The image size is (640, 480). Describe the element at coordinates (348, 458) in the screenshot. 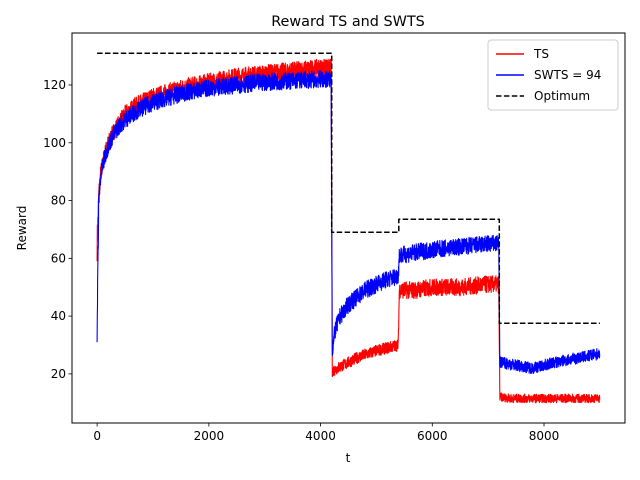

I see `x-axis-title: t` at that location.